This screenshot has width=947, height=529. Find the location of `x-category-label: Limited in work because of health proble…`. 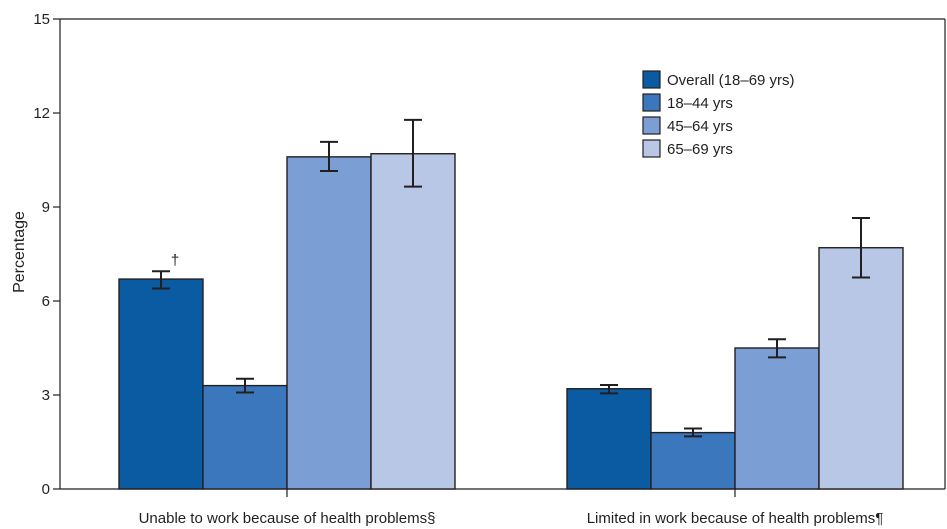

x-category-label: Limited in work because of health proble… is located at coordinates (735, 518).